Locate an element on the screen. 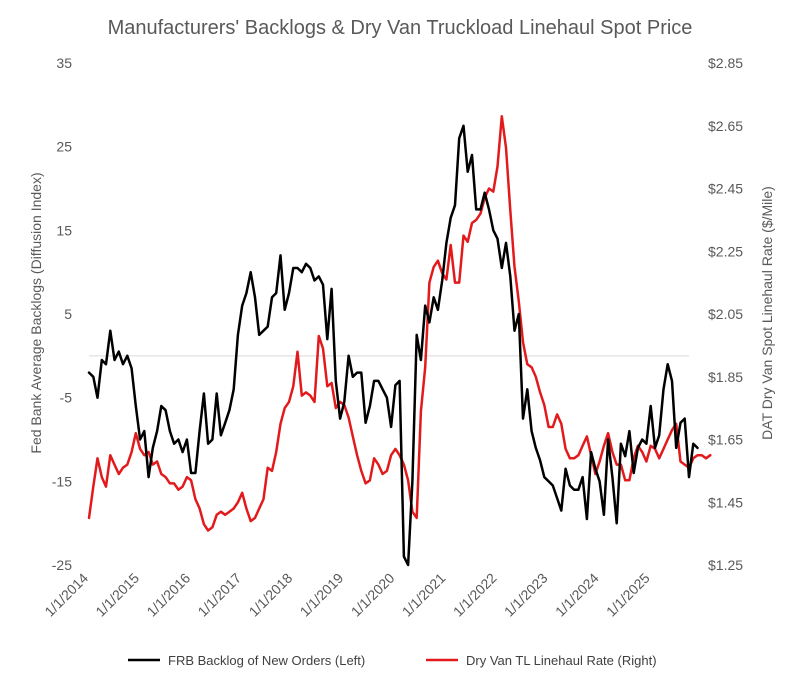 This screenshot has width=800, height=686. left-axis-ticks: 35 25 15 5 -5 -15 -25 is located at coordinates (62, 314).